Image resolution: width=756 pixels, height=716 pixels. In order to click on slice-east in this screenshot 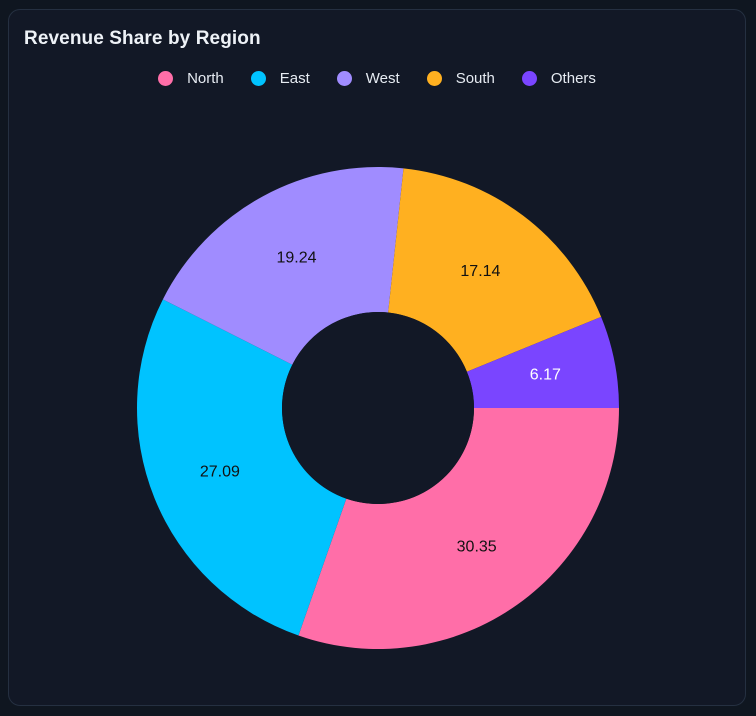, I will do `click(241, 467)`.